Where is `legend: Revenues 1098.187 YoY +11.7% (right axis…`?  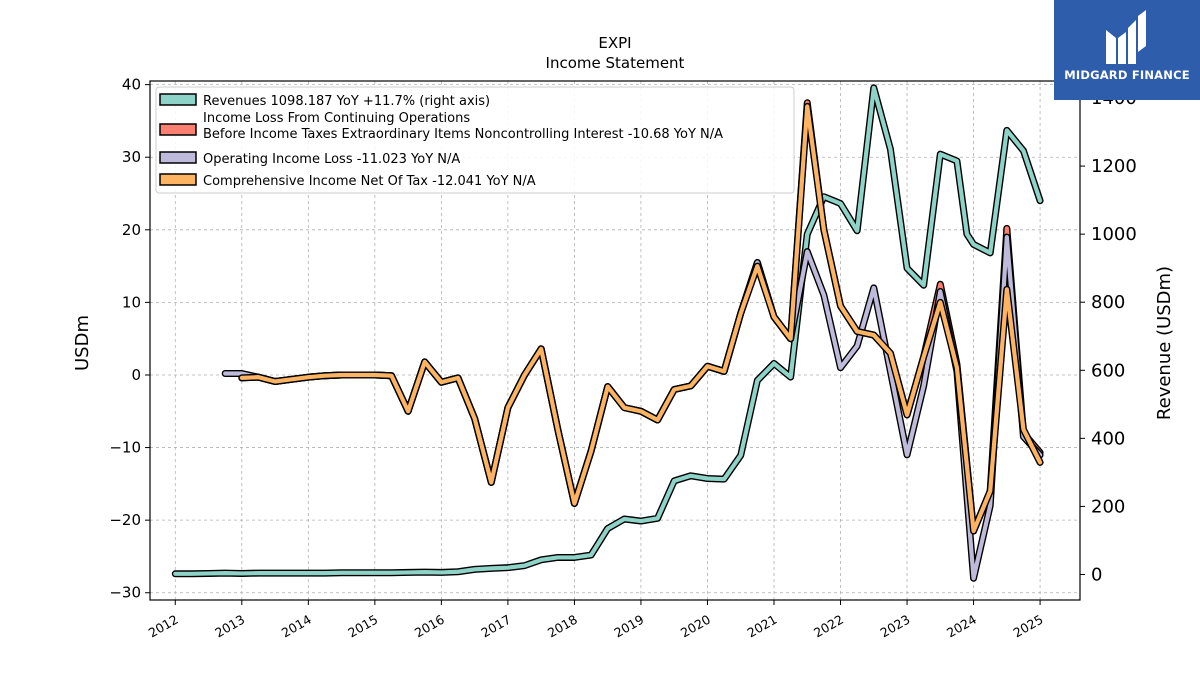 legend: Revenues 1098.187 YoY +11.7% (right axis… is located at coordinates (475, 140).